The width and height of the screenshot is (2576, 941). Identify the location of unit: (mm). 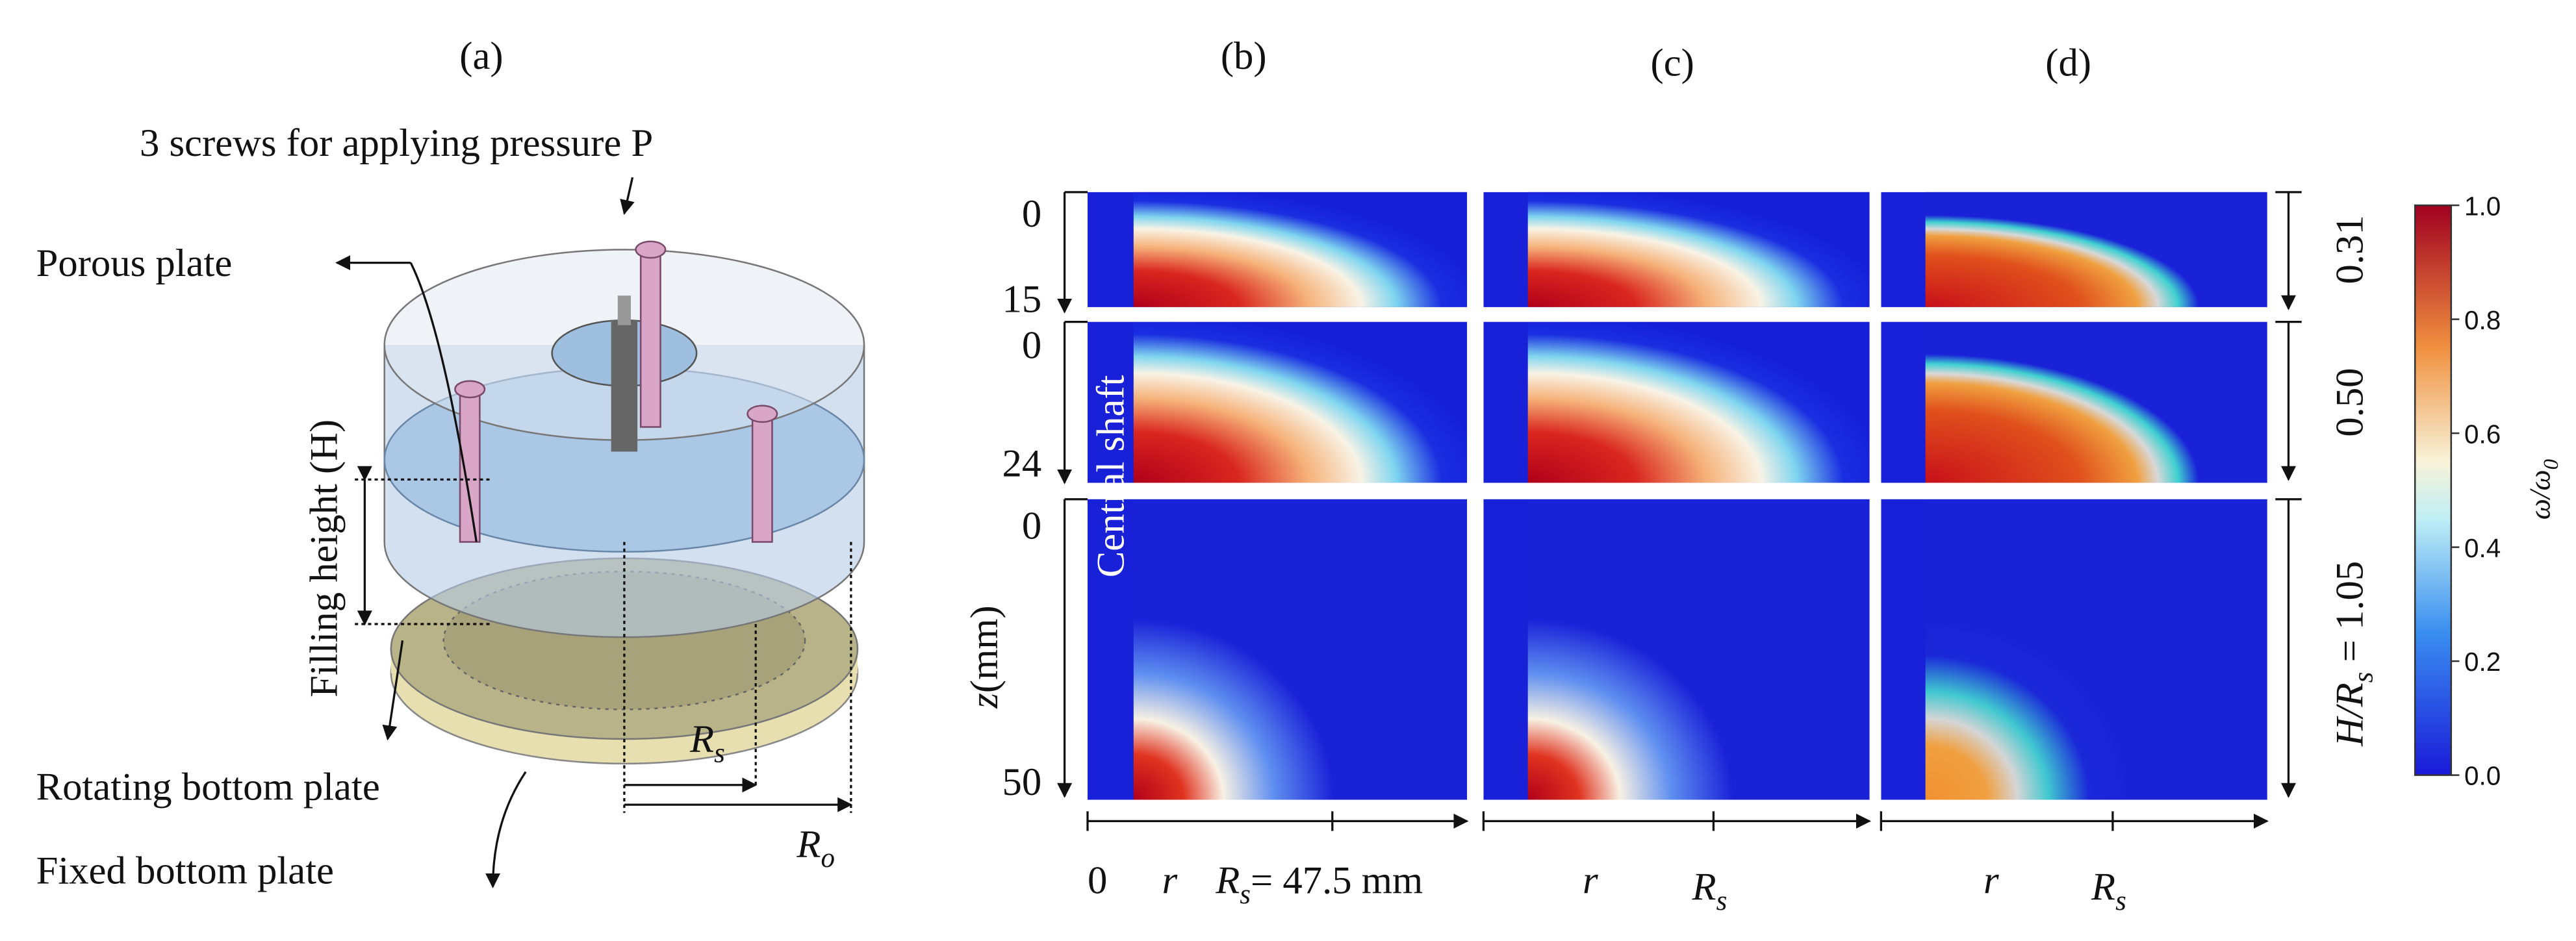
(984, 649).